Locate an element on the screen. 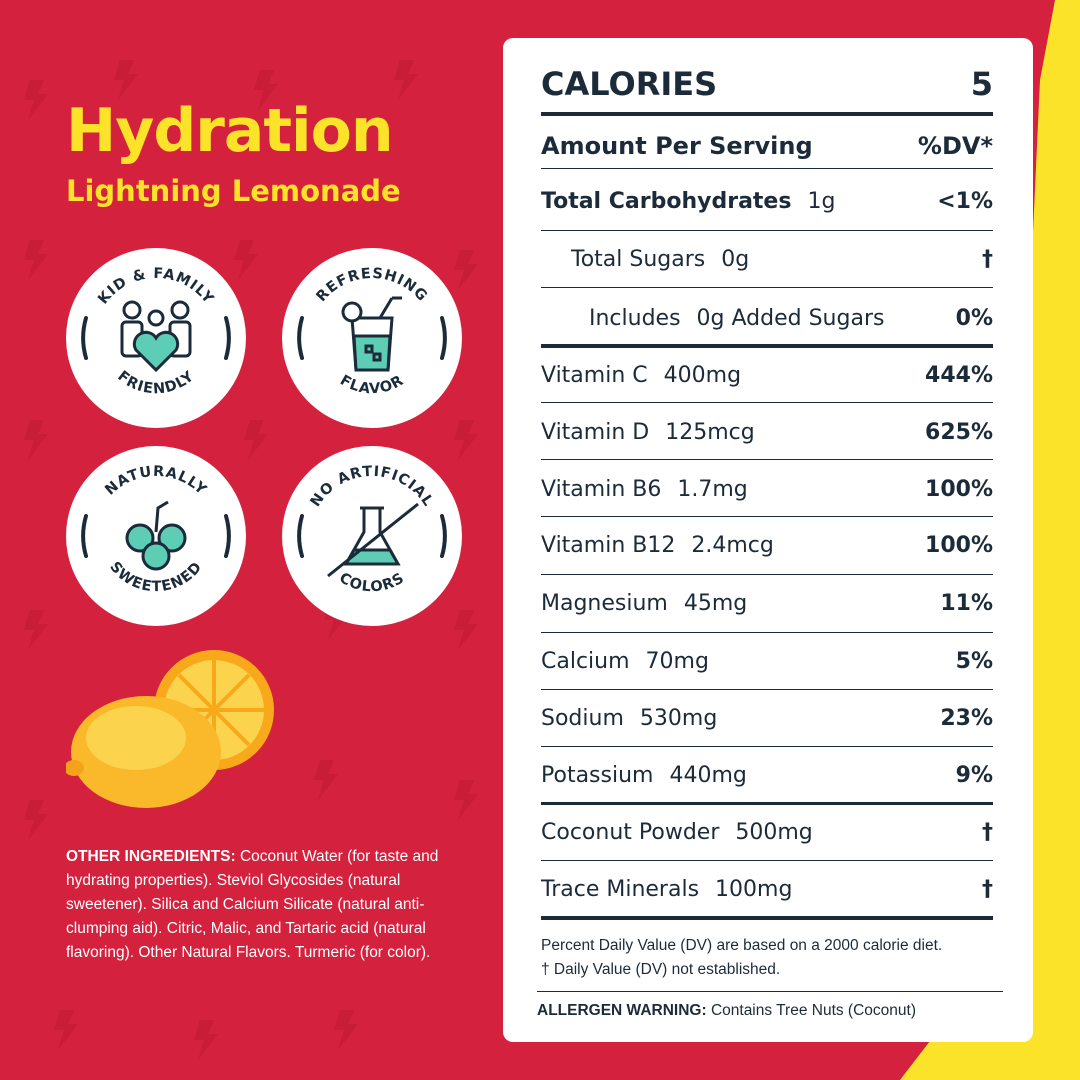 This screenshot has width=1080, height=1080. nutrient-name: Vitamin B12 is located at coordinates (608, 545).